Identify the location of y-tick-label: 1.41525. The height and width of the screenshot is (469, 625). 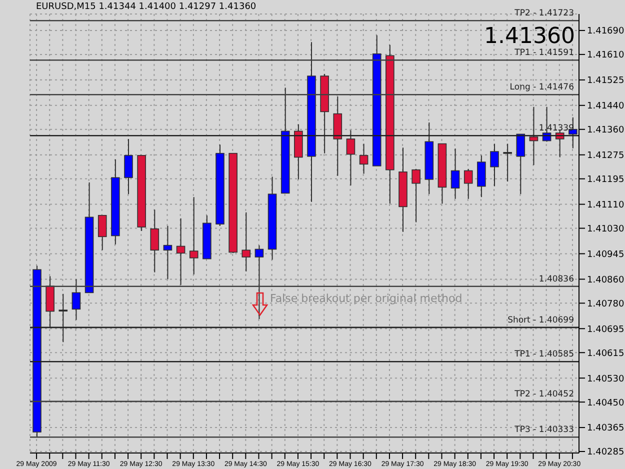
(605, 81).